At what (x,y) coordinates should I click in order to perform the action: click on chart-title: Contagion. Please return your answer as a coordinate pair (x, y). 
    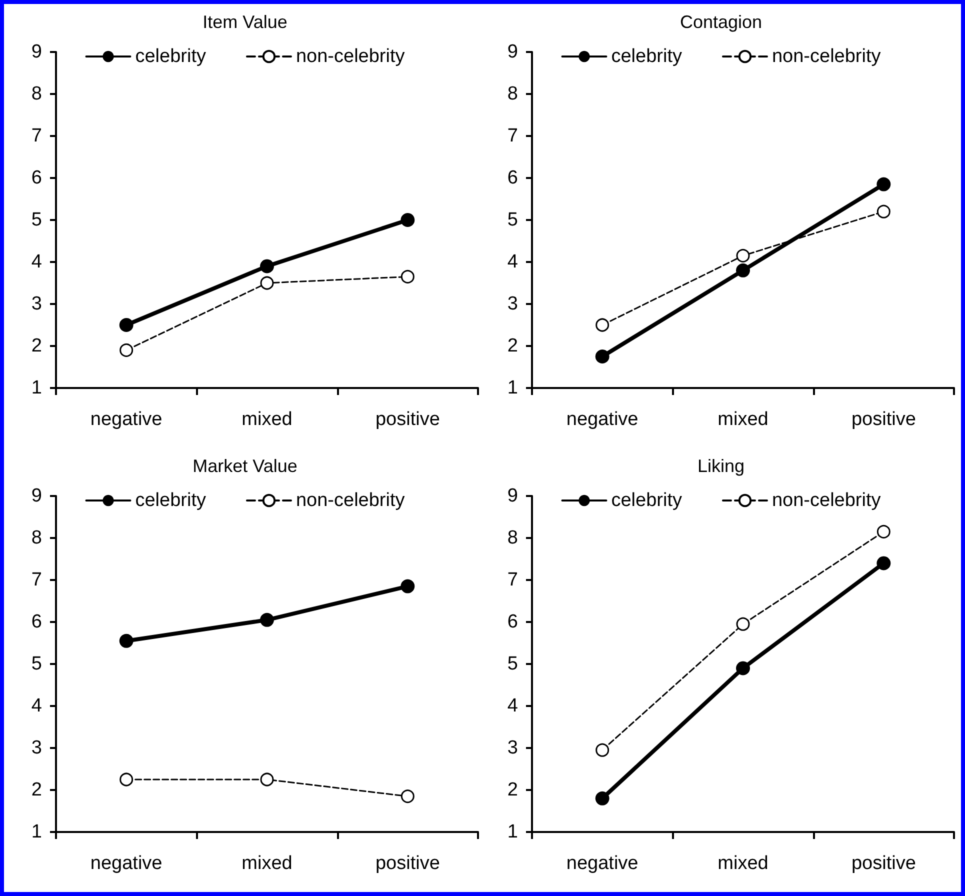
    Looking at the image, I should click on (721, 22).